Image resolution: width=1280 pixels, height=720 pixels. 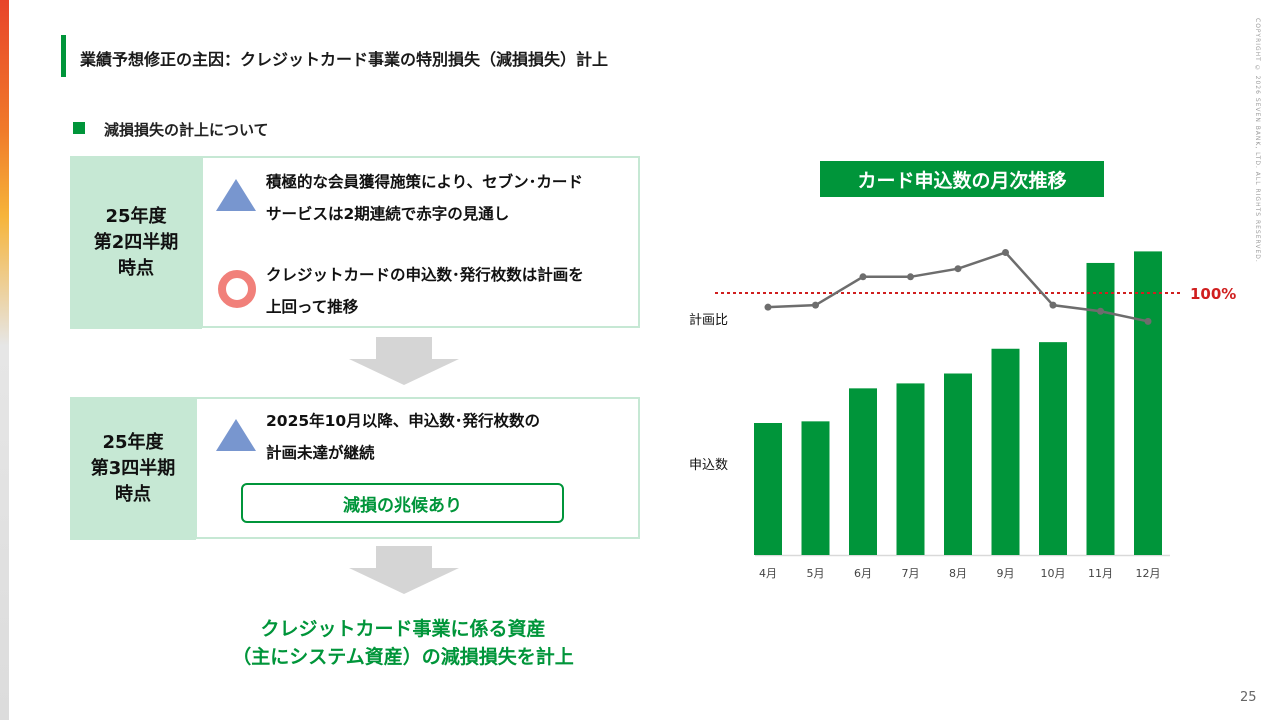 What do you see at coordinates (403, 643) in the screenshot?
I see `conclusion-text: クレジットカード事業に係る資産 （主にシステム資産）の減損損失を計上` at bounding box center [403, 643].